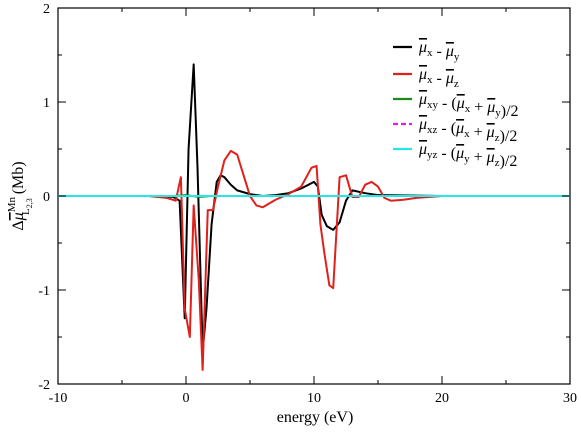  I want to click on y-axis-label-text: ΔμMn L2,3 (Mb), so click(20, 195).